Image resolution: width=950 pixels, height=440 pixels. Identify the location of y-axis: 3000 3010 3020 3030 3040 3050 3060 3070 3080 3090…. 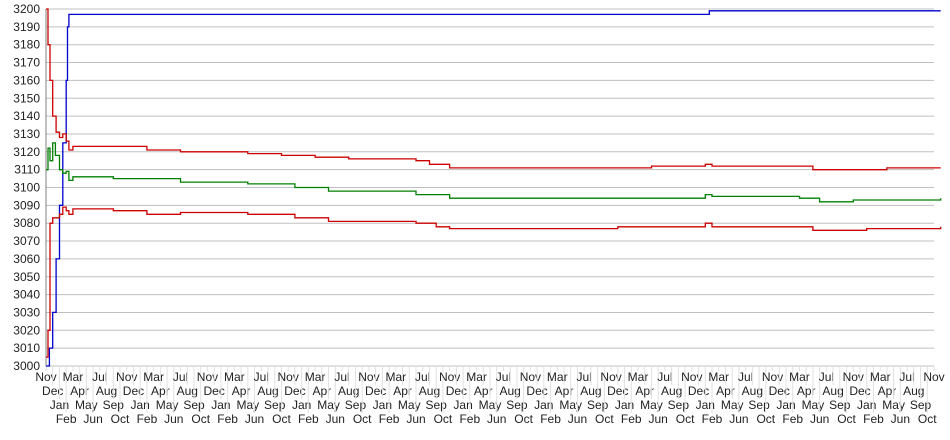
(30, 187).